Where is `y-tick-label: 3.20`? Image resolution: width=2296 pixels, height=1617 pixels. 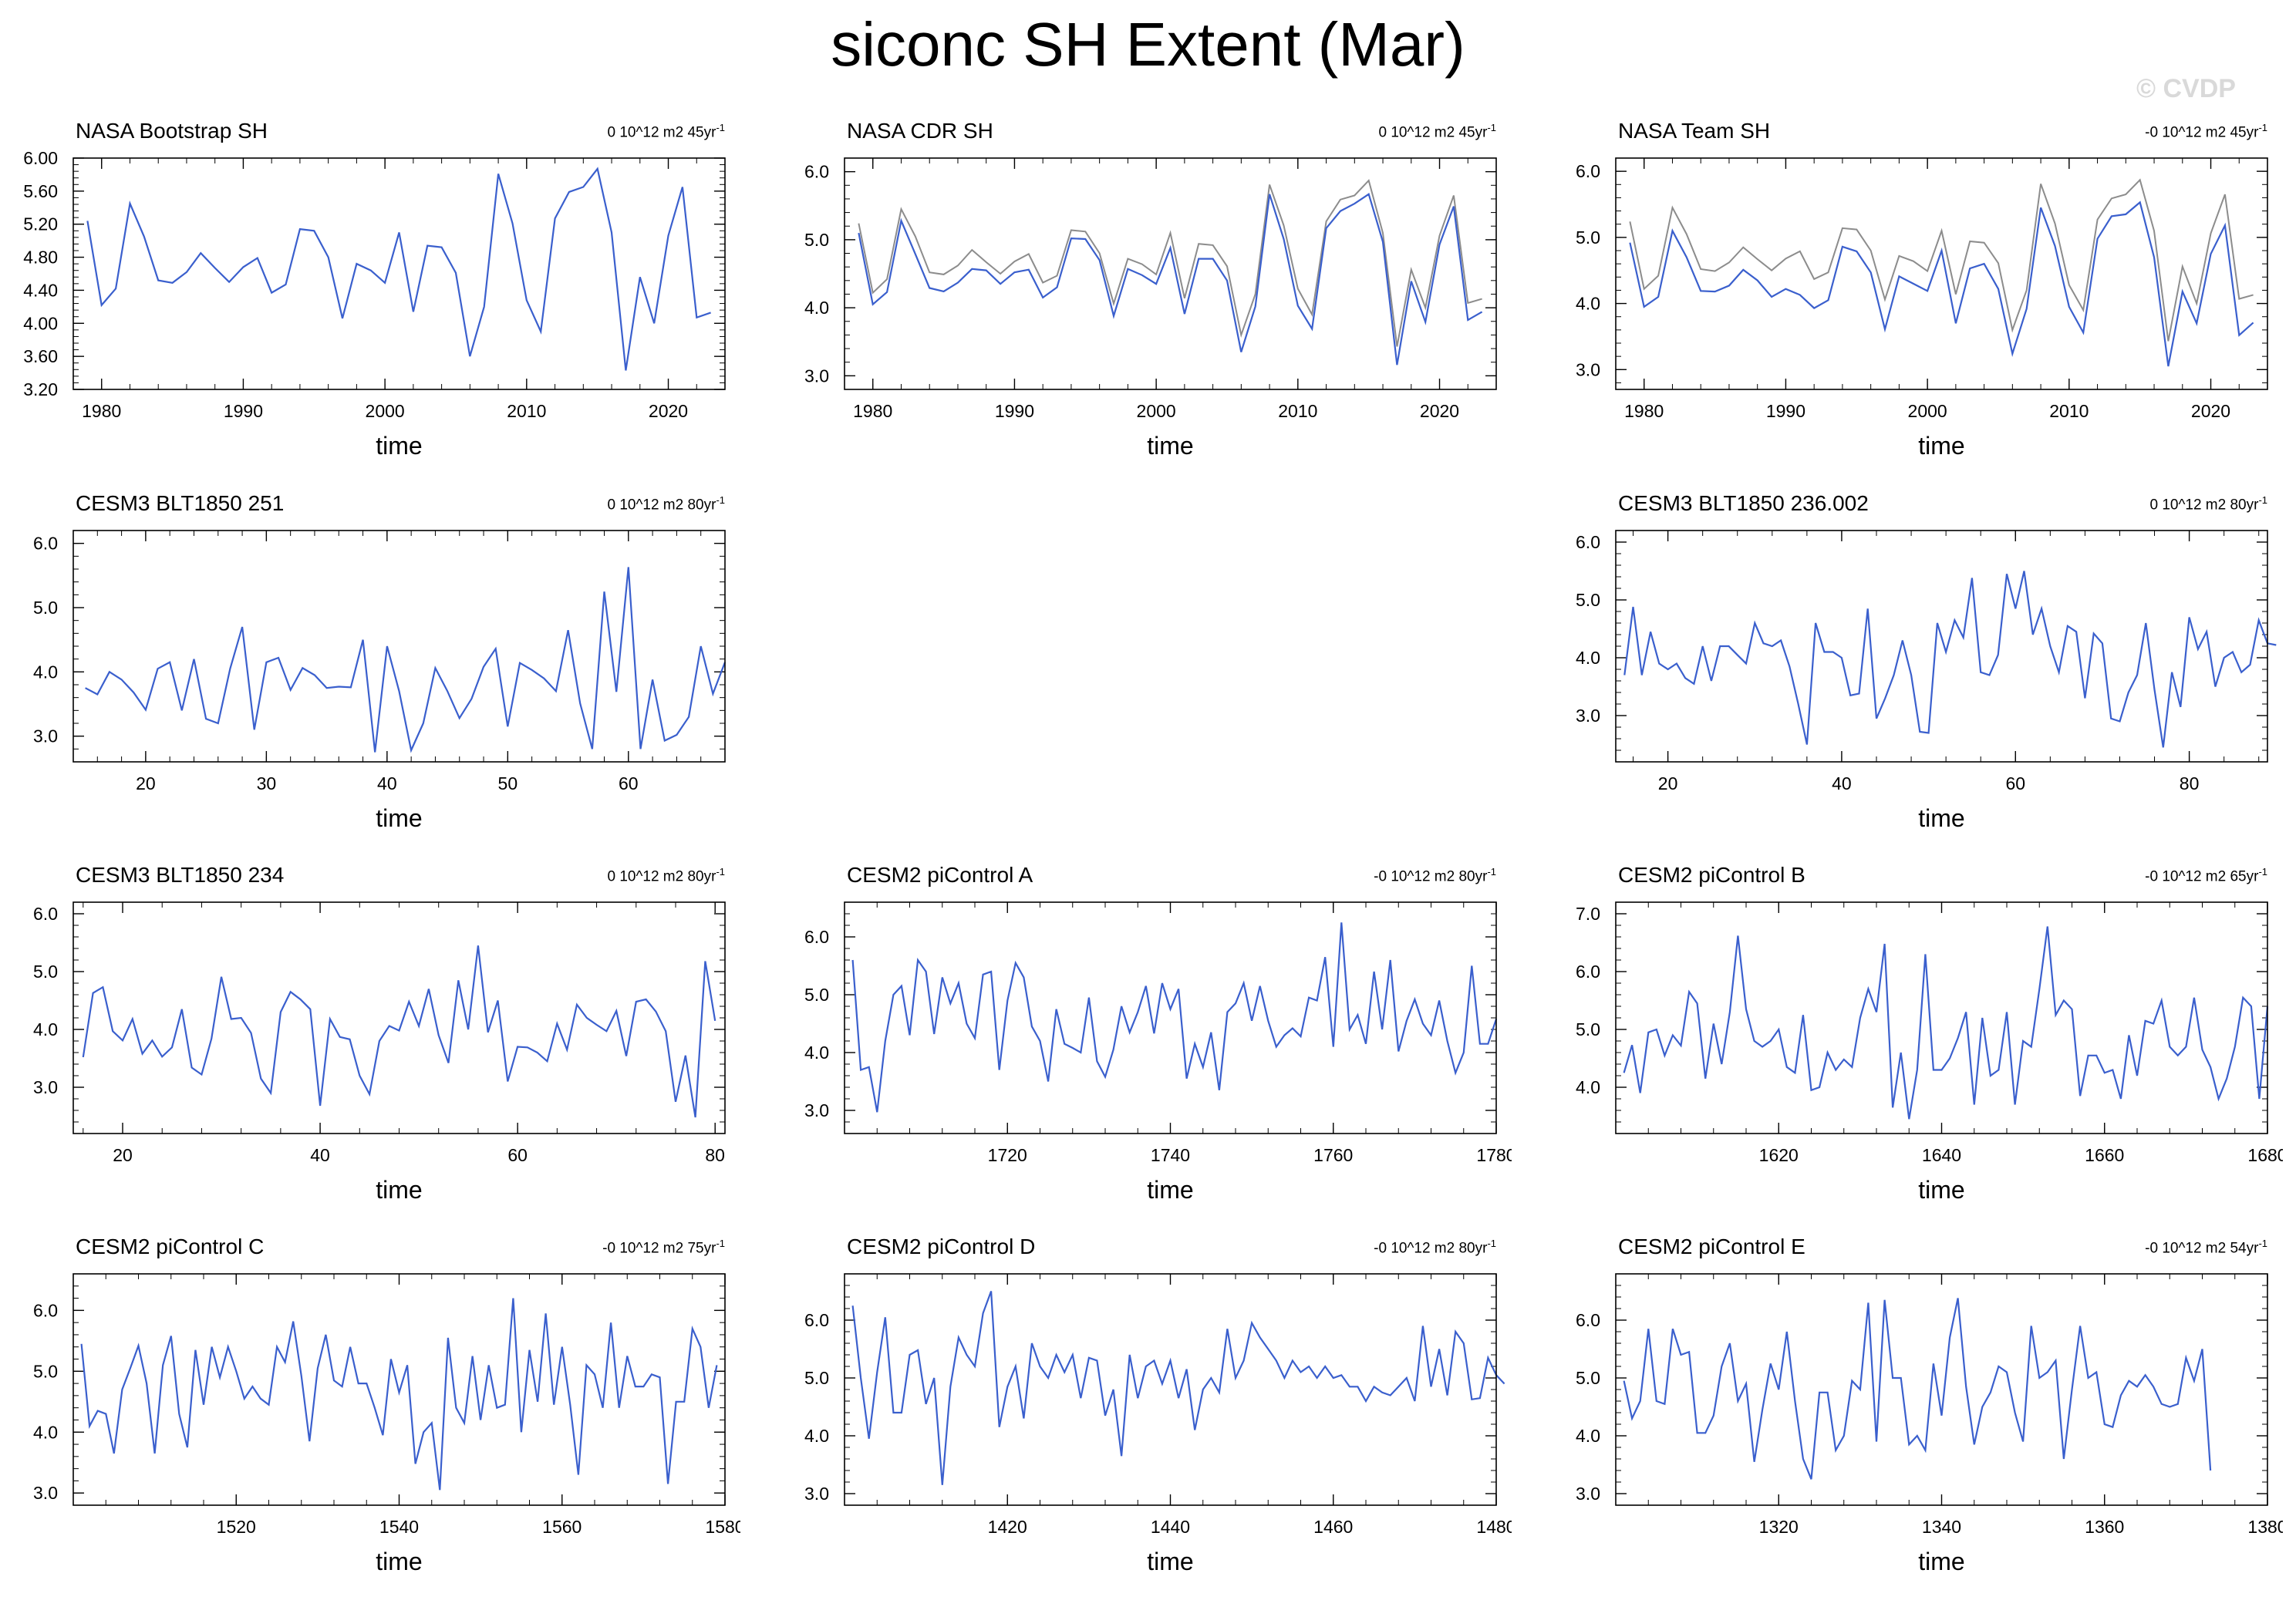 y-tick-label: 3.20 is located at coordinates (41, 389).